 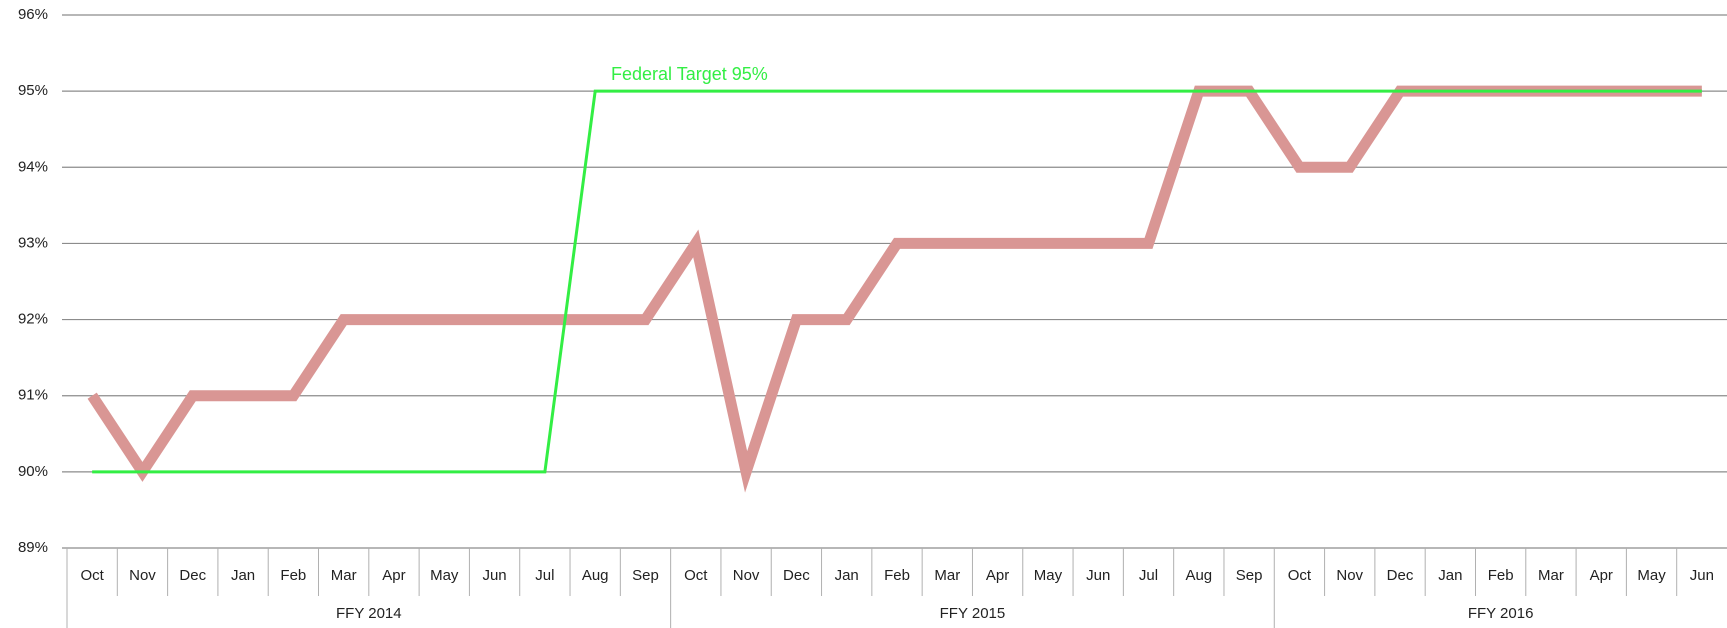 I want to click on y-tick-label: 96%, so click(x=33, y=14).